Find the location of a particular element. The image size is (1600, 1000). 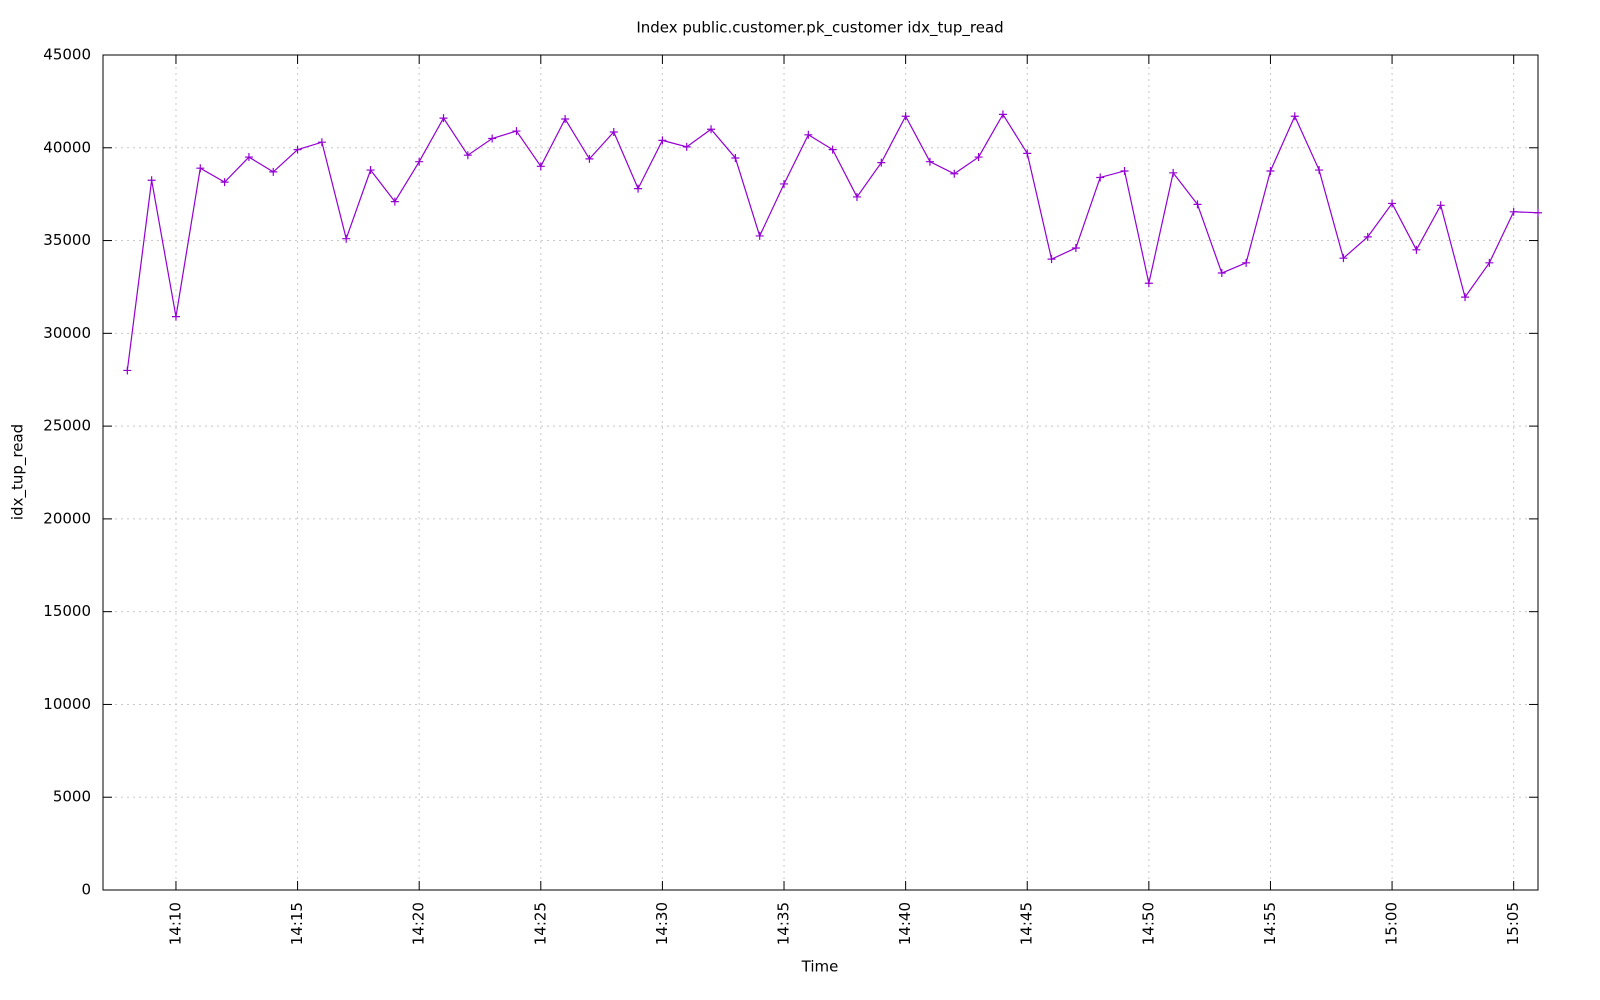

x-axis-label: Time is located at coordinates (820, 967).